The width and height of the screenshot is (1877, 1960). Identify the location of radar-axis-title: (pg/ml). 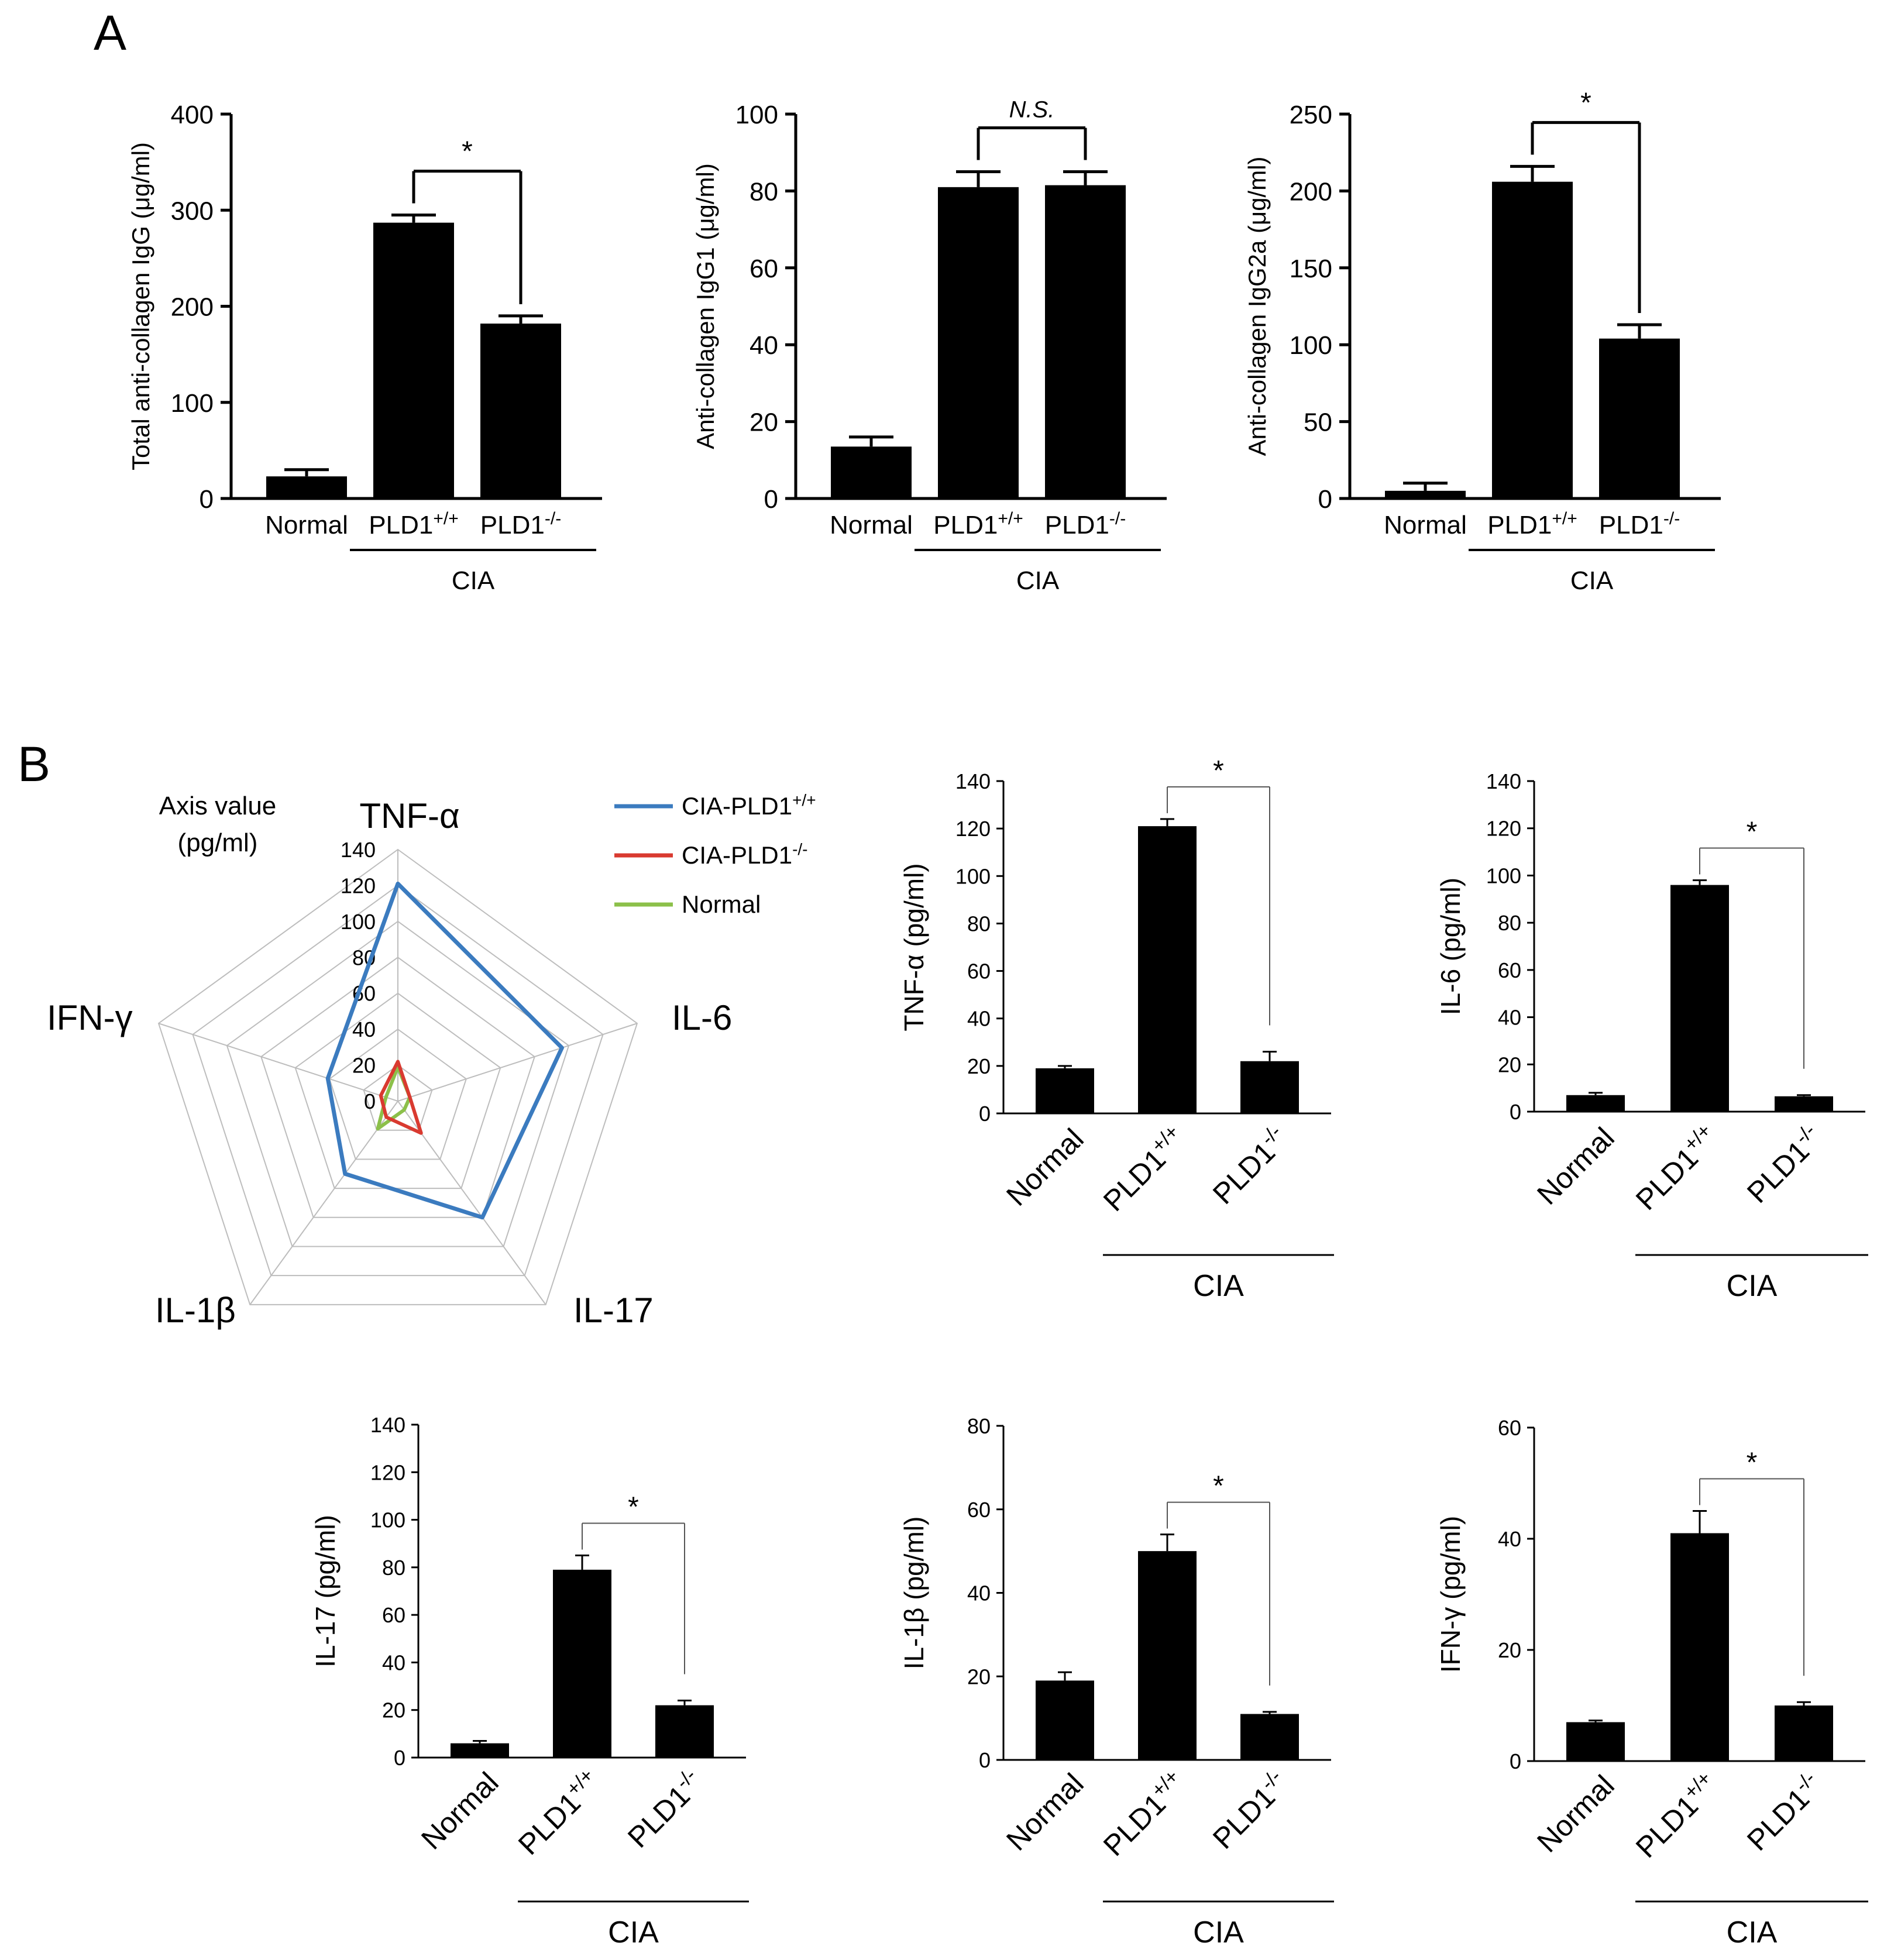
(218, 842).